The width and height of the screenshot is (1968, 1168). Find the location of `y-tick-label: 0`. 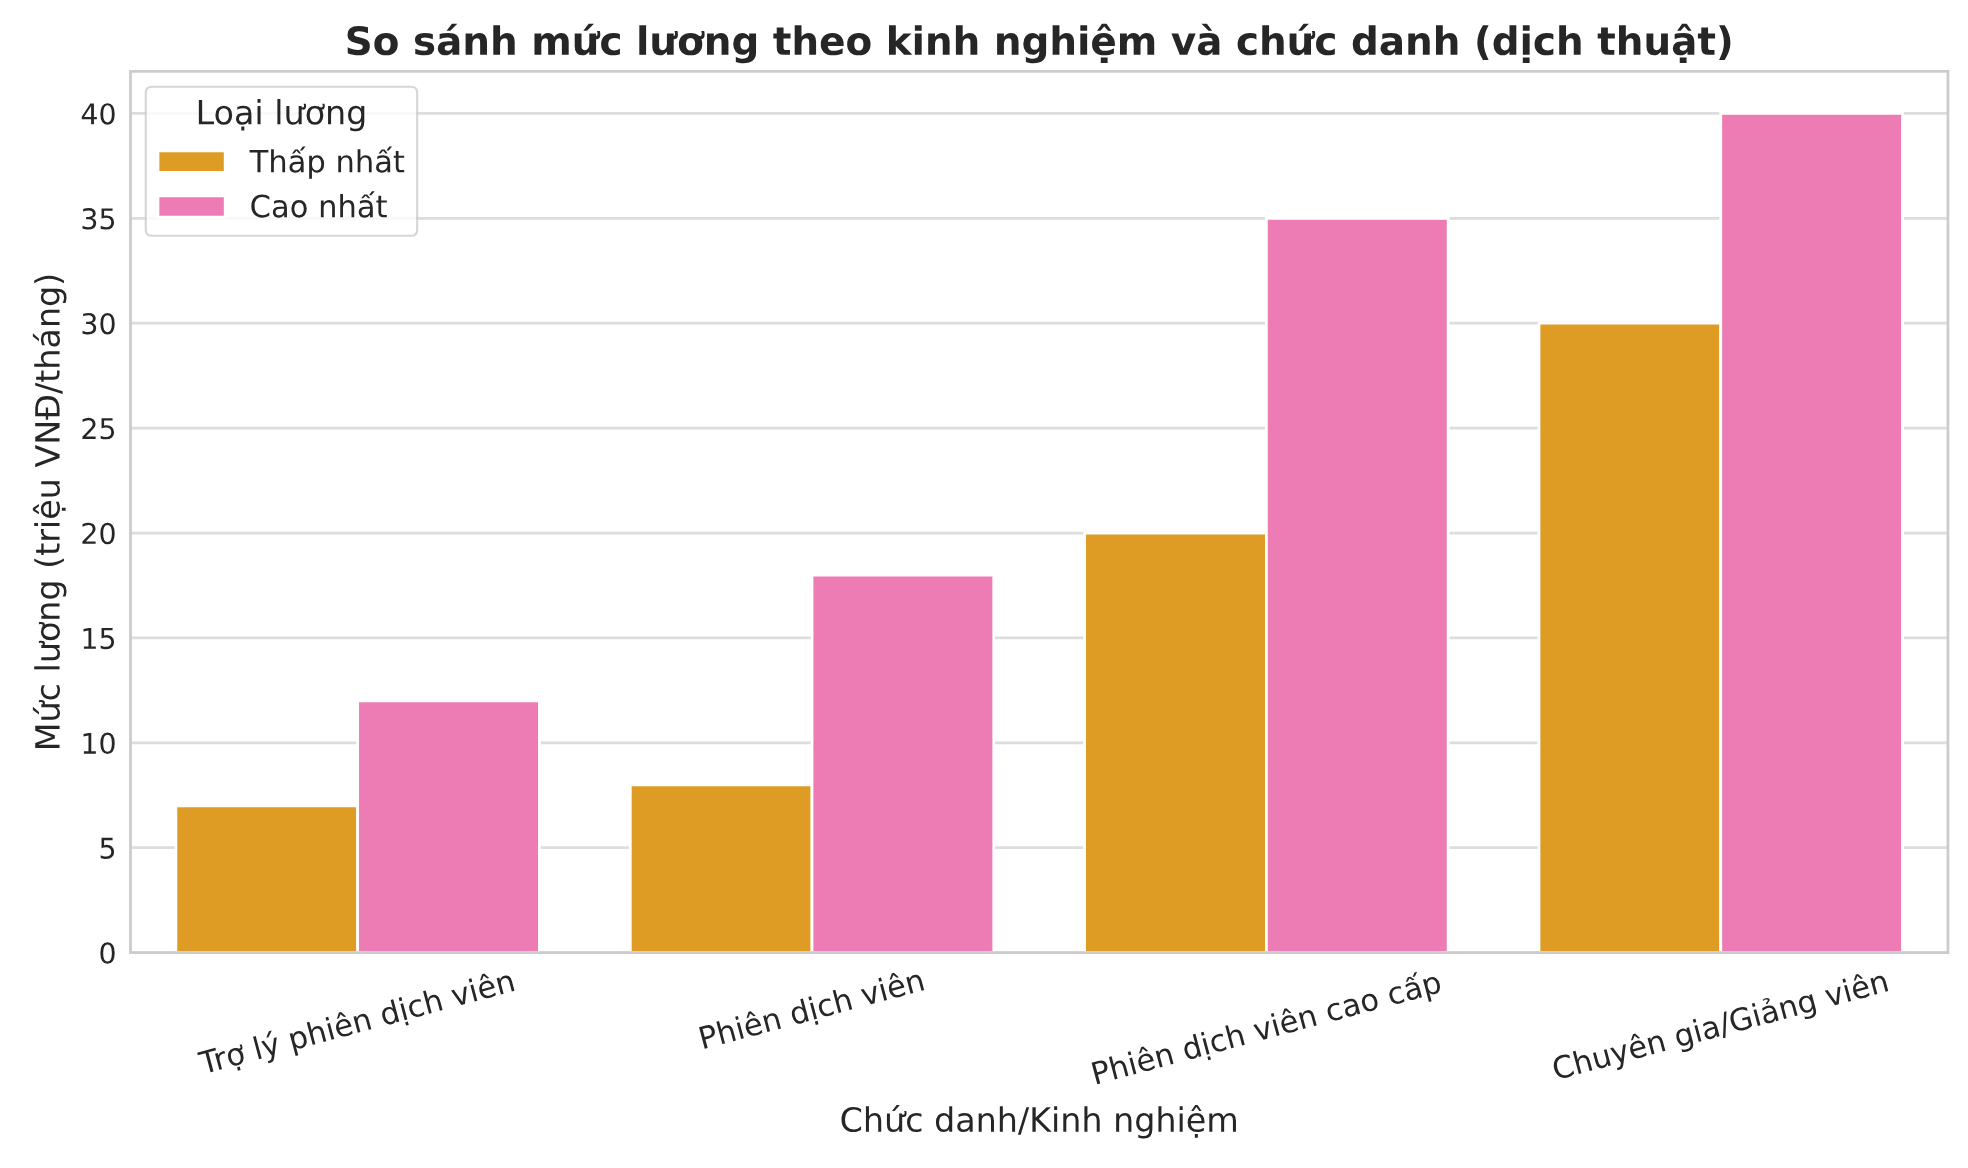

y-tick-label: 0 is located at coordinates (107, 953).